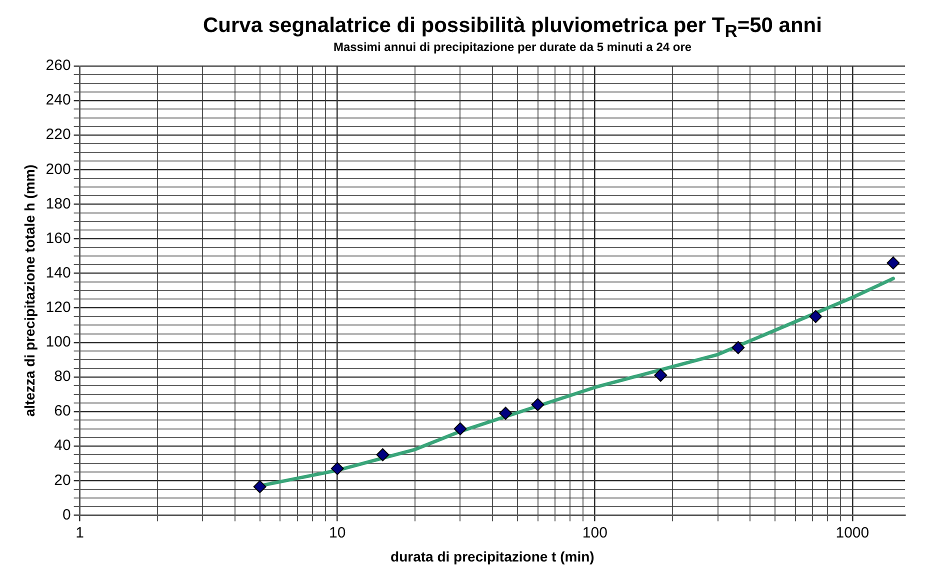 Image resolution: width=935 pixels, height=574 pixels. I want to click on y-tick-label: 140, so click(58, 273).